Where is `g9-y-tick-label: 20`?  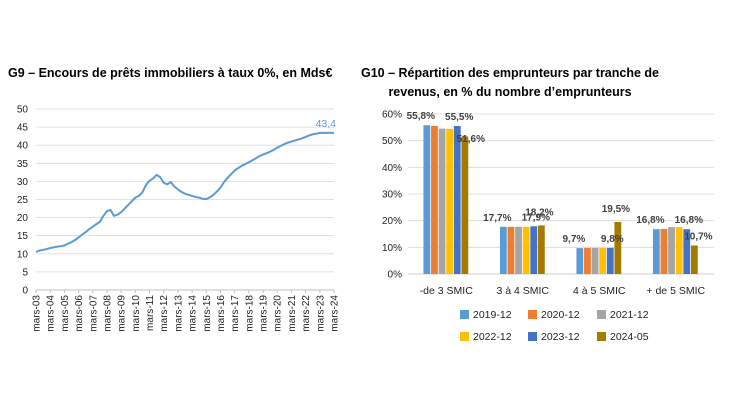
g9-y-tick-label: 20 is located at coordinates (23, 218).